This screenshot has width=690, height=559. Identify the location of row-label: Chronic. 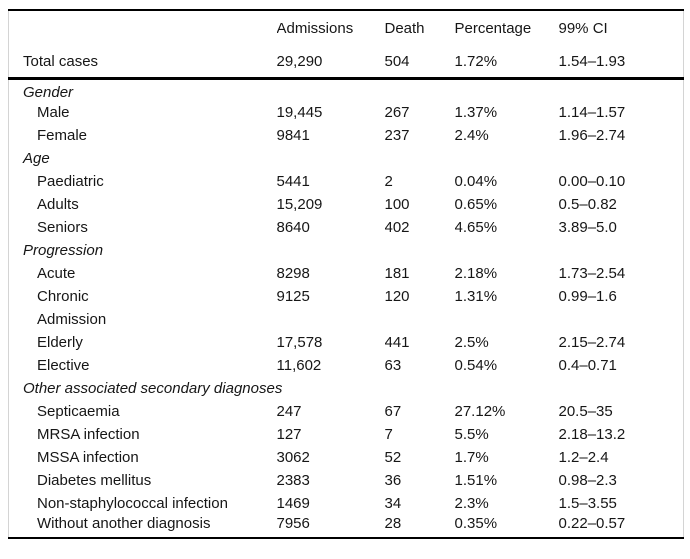
(63, 296).